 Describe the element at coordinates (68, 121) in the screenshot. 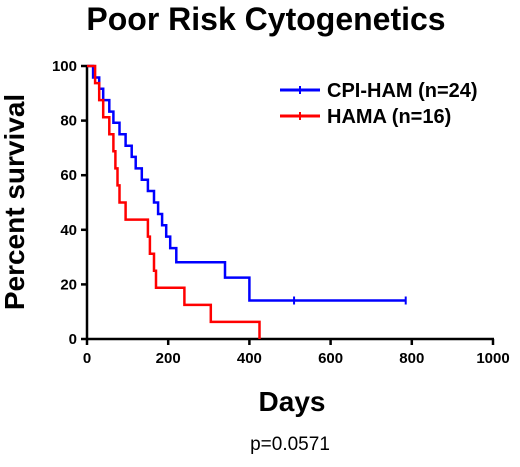

I see `y-tick-label: 80` at that location.